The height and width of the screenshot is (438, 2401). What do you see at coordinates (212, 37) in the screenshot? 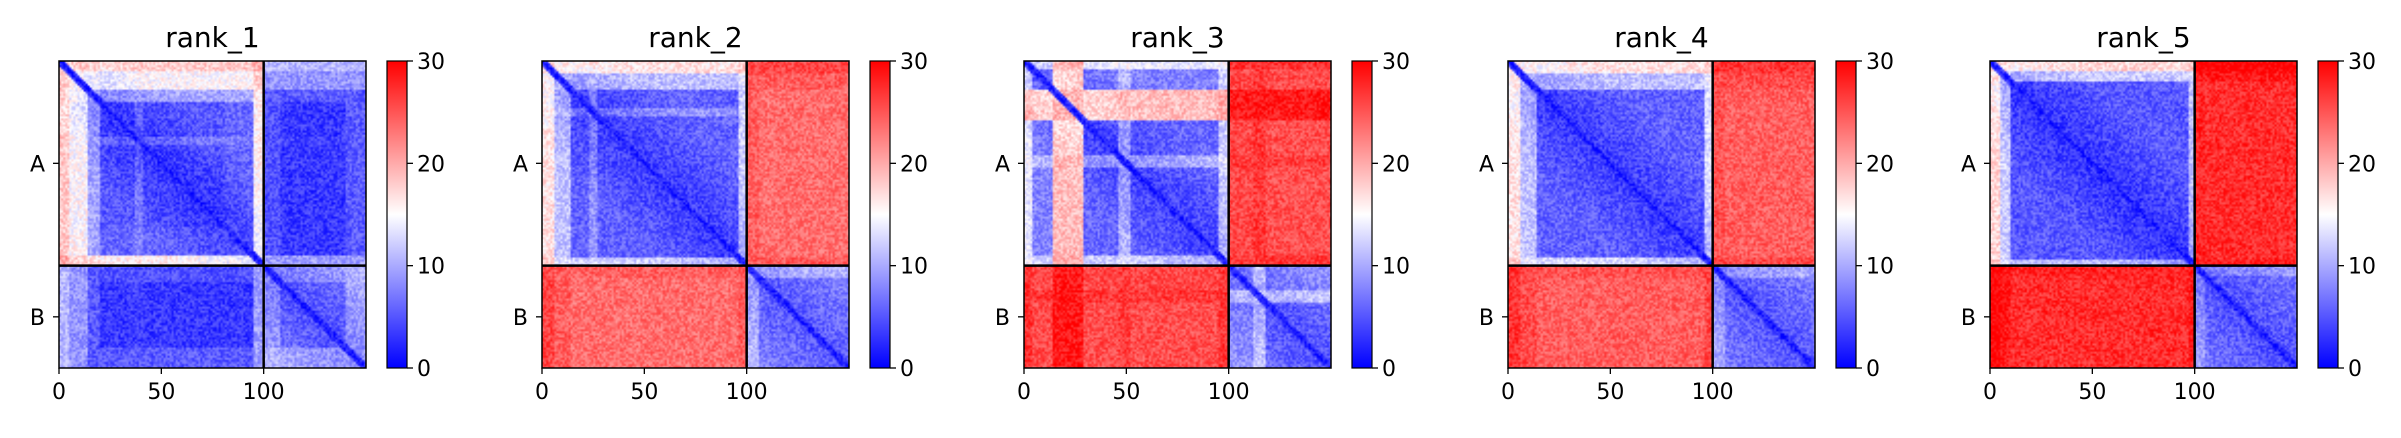
I see `panel-title: rank_1` at bounding box center [212, 37].